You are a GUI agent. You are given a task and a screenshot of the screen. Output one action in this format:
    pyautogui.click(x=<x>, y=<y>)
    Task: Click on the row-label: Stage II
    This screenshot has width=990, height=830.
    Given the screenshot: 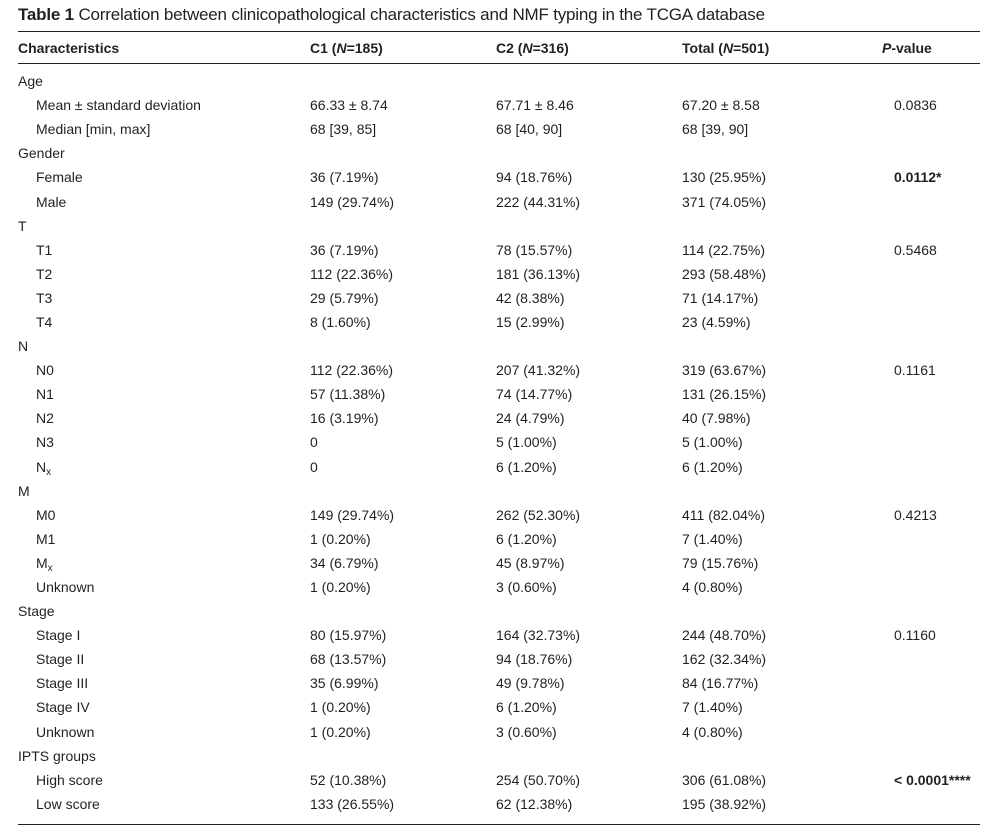 What is the action you would take?
    pyautogui.click(x=60, y=659)
    